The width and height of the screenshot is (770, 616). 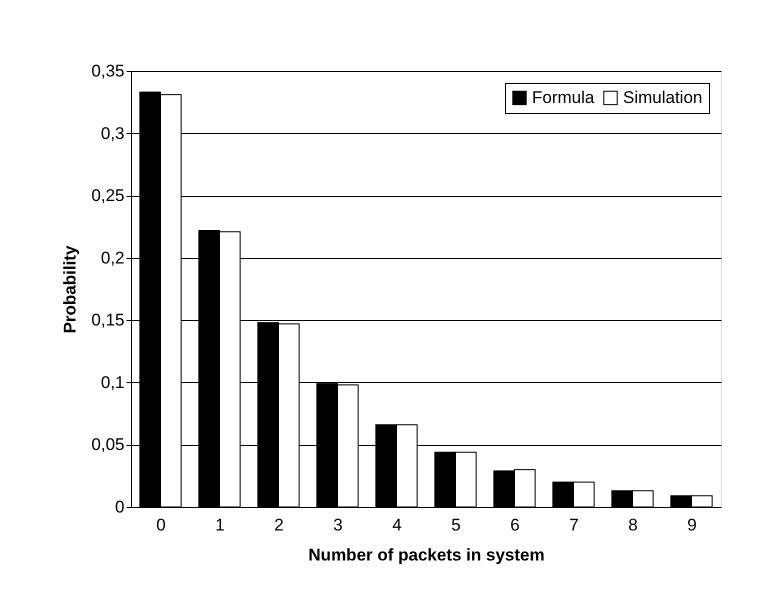 I want to click on y-tick-label: 0,3, so click(x=112, y=133).